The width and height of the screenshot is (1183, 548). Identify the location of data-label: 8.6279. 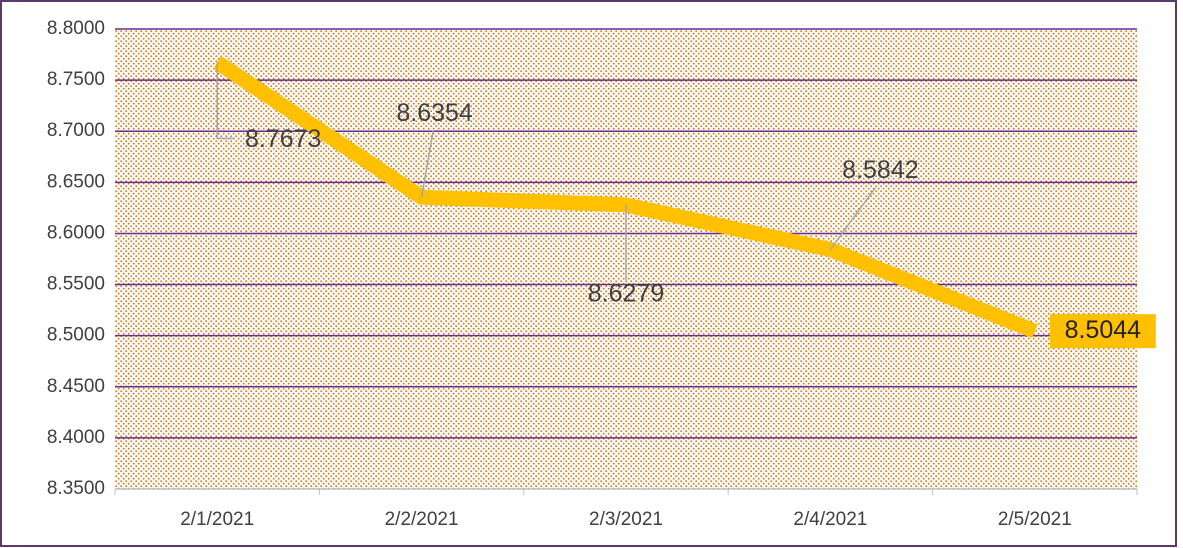
(626, 294).